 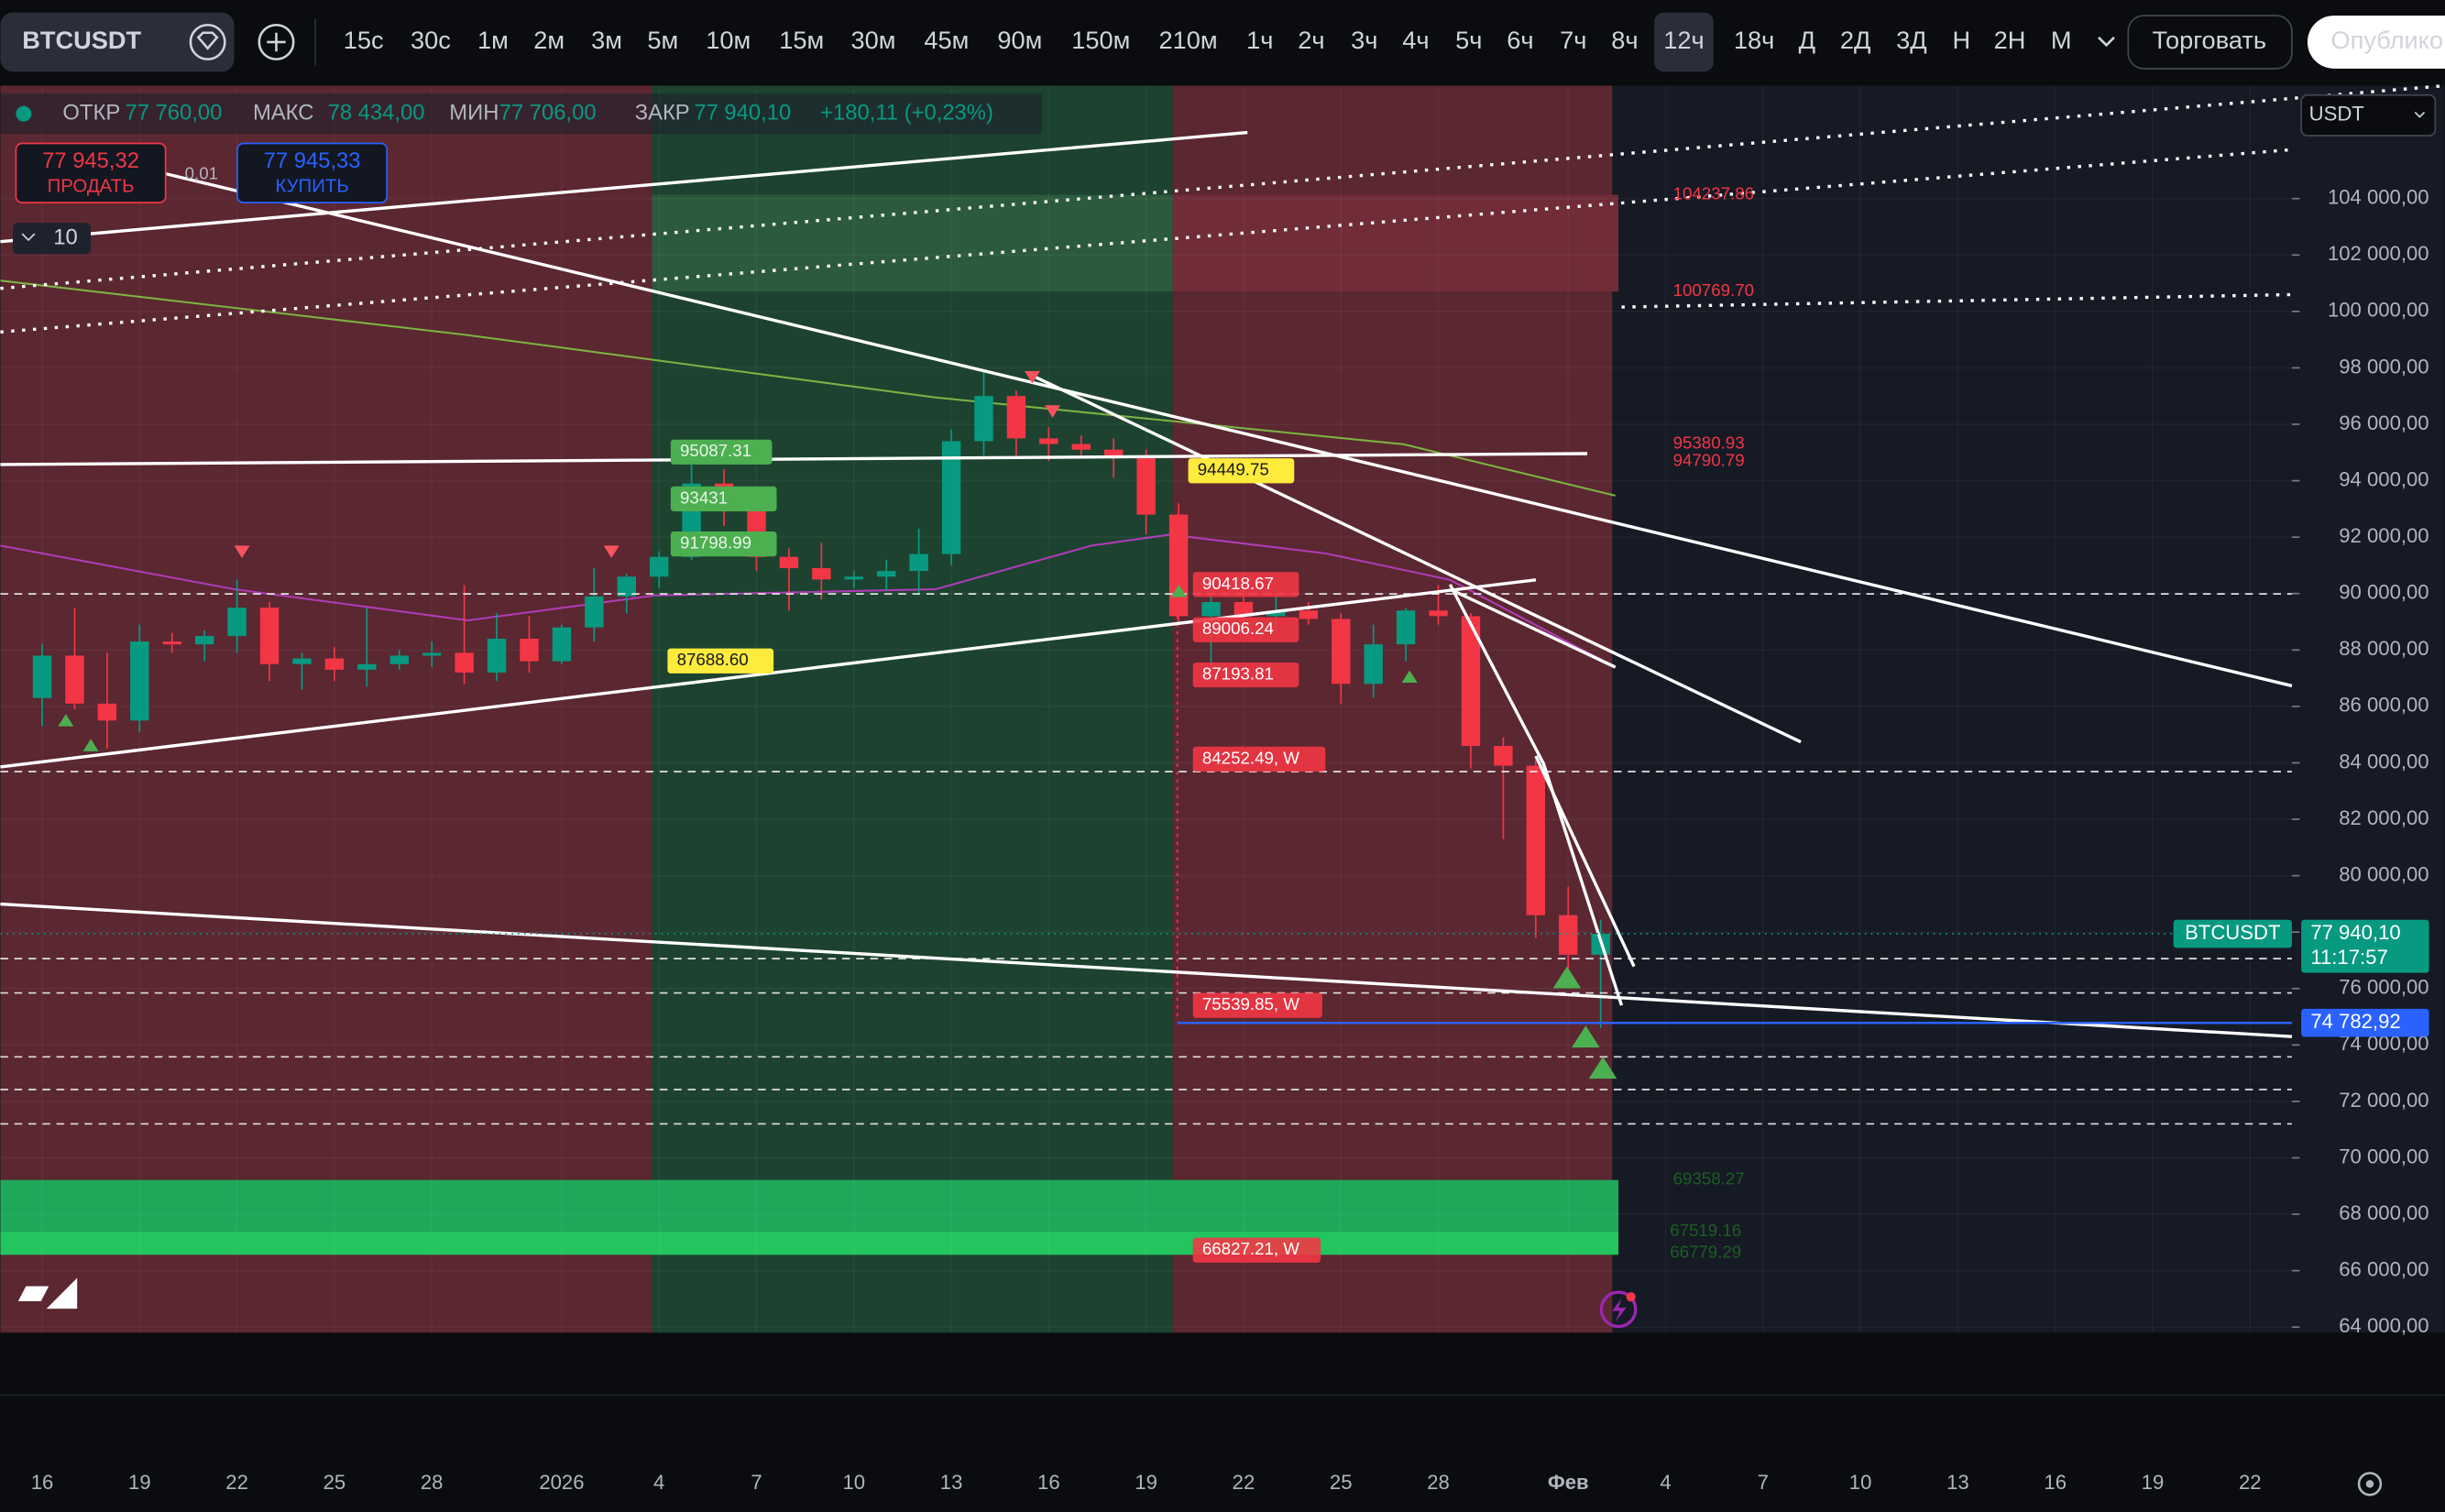 I want to click on buy-button, so click(x=312, y=172).